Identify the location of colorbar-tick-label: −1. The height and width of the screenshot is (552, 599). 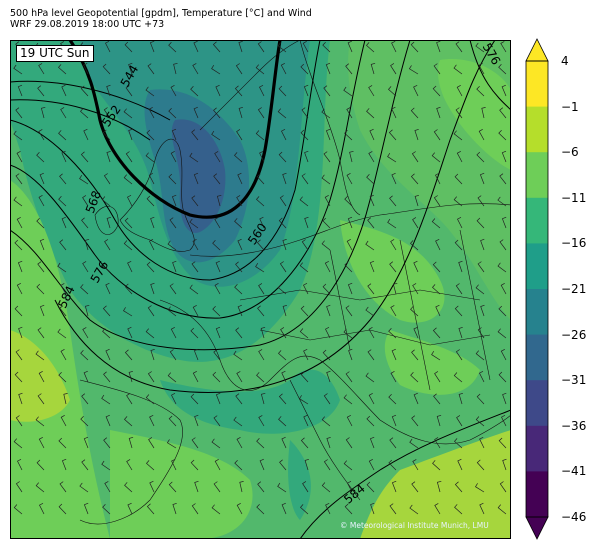
(570, 106).